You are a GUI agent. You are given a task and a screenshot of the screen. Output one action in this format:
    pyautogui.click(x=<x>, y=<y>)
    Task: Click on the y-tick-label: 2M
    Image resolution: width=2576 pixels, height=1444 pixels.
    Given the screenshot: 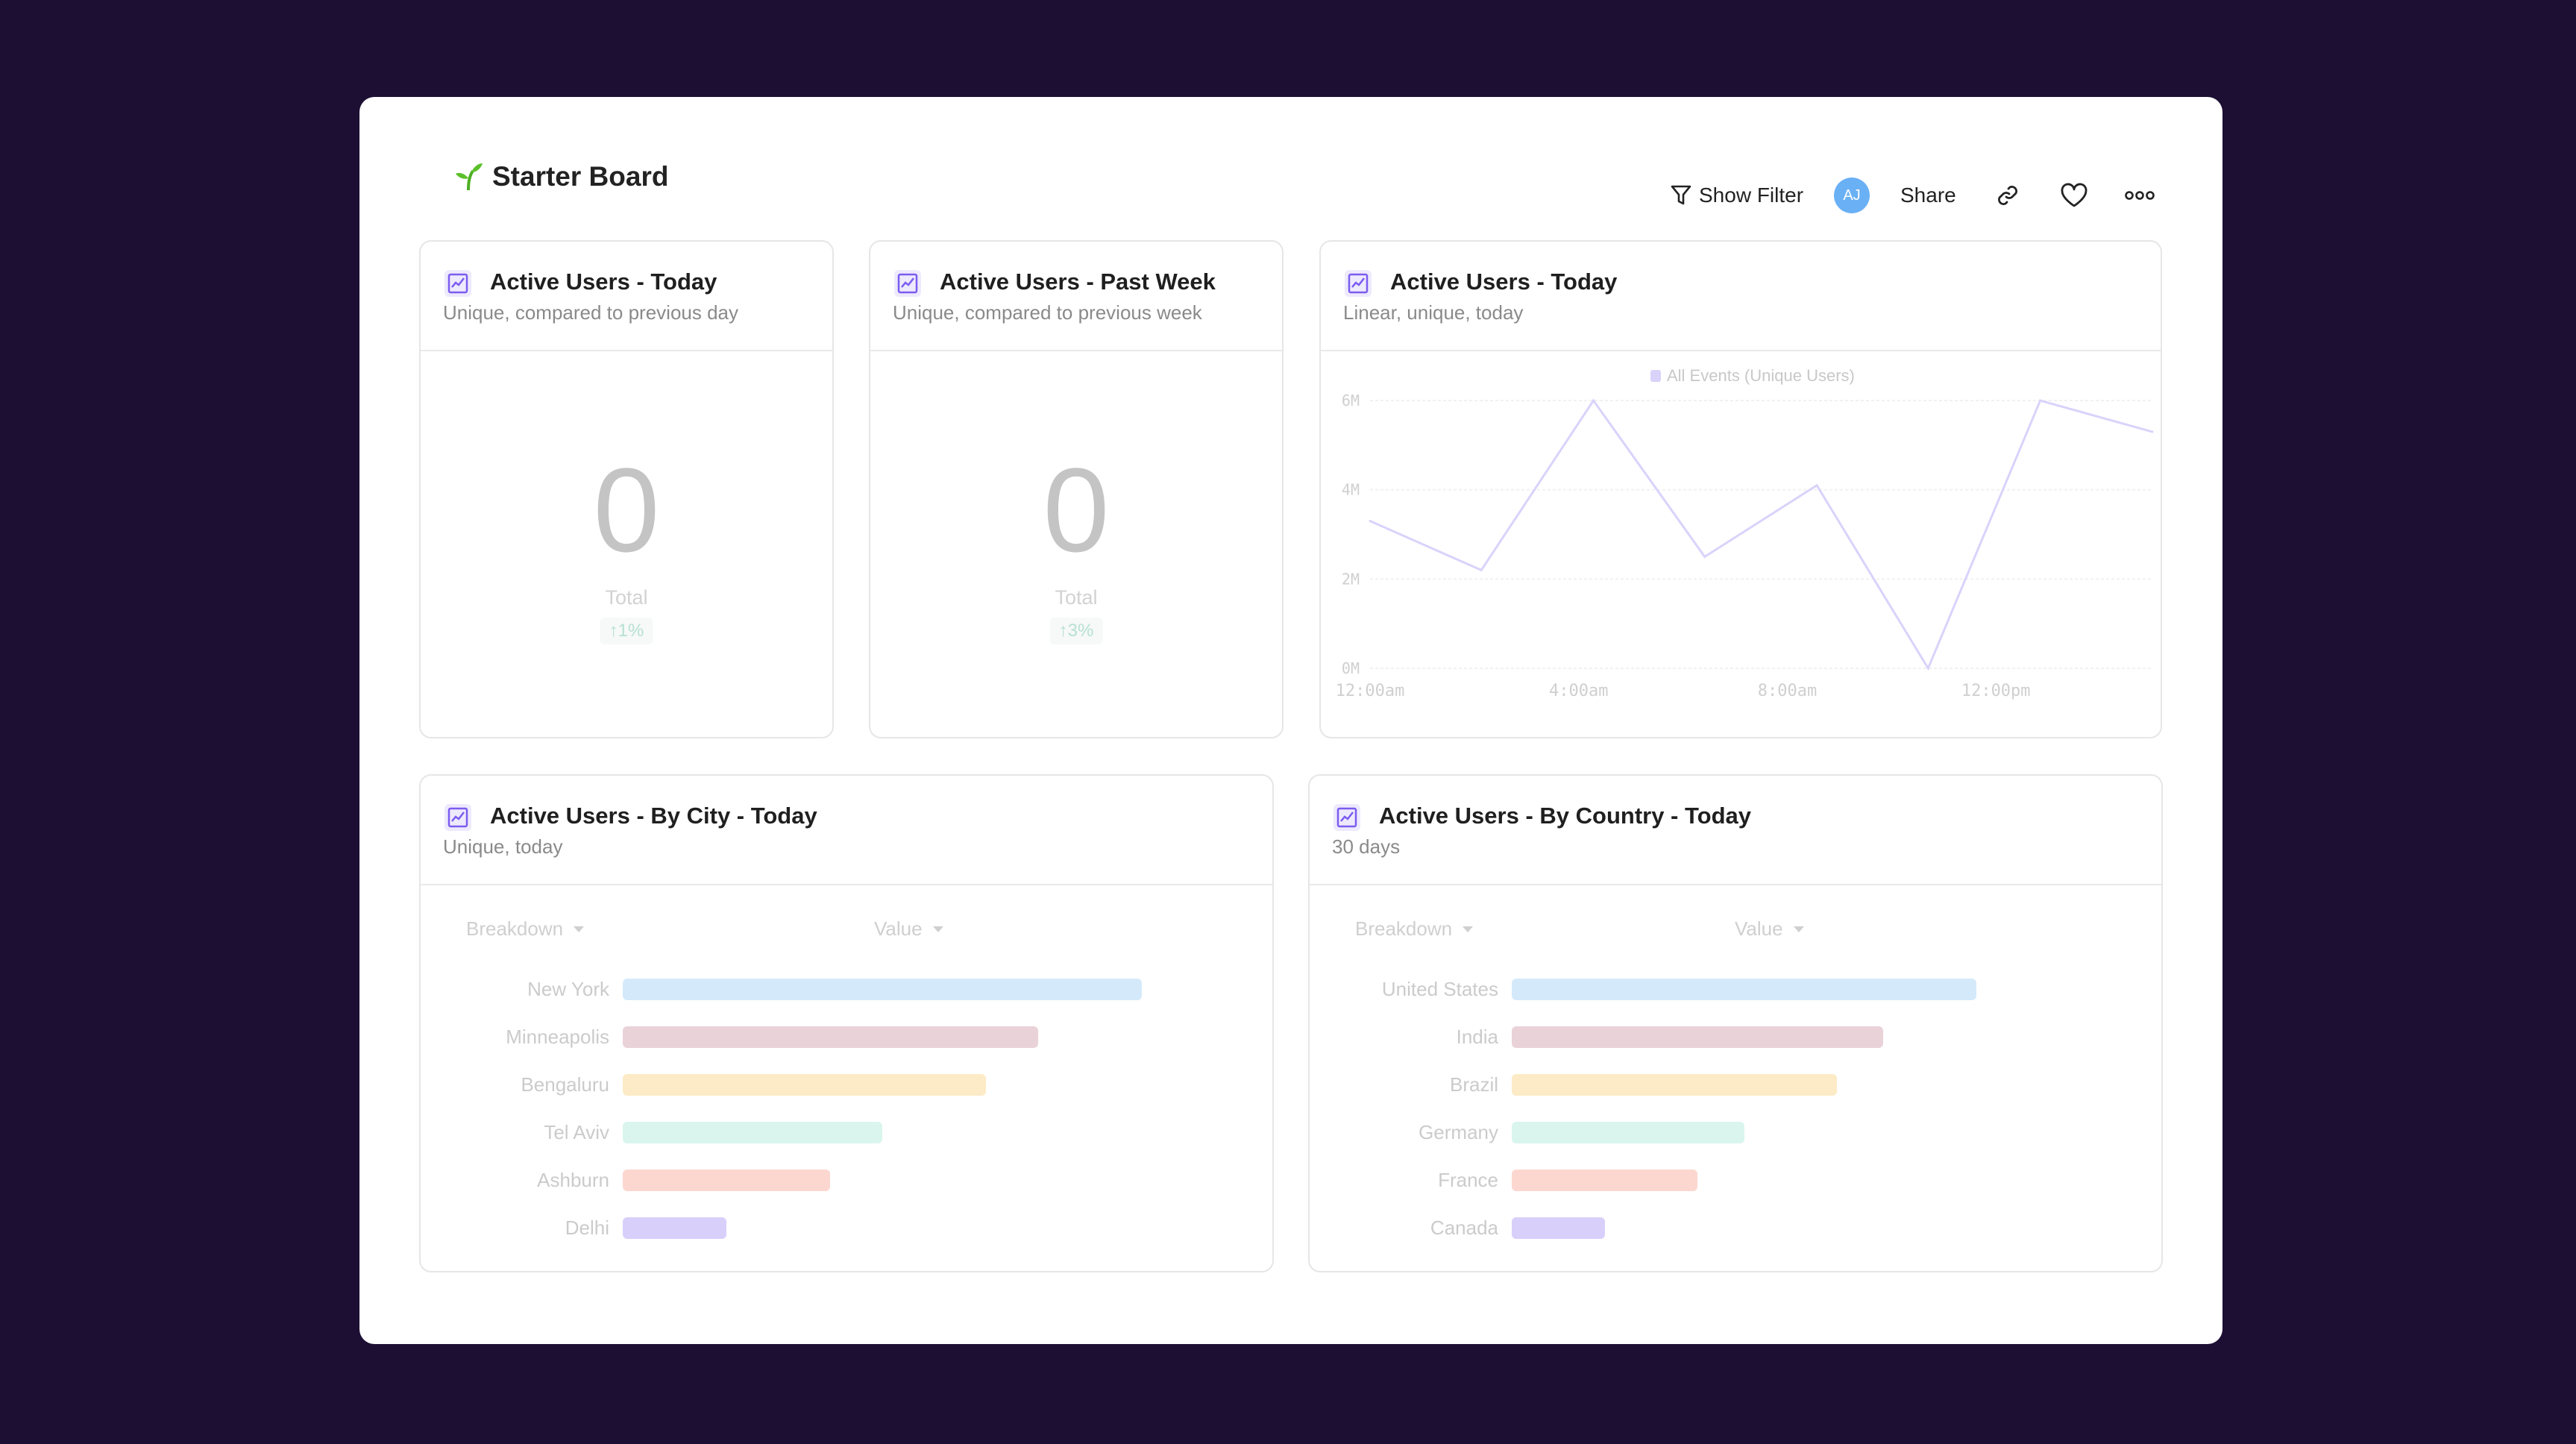 What is the action you would take?
    pyautogui.click(x=1351, y=579)
    